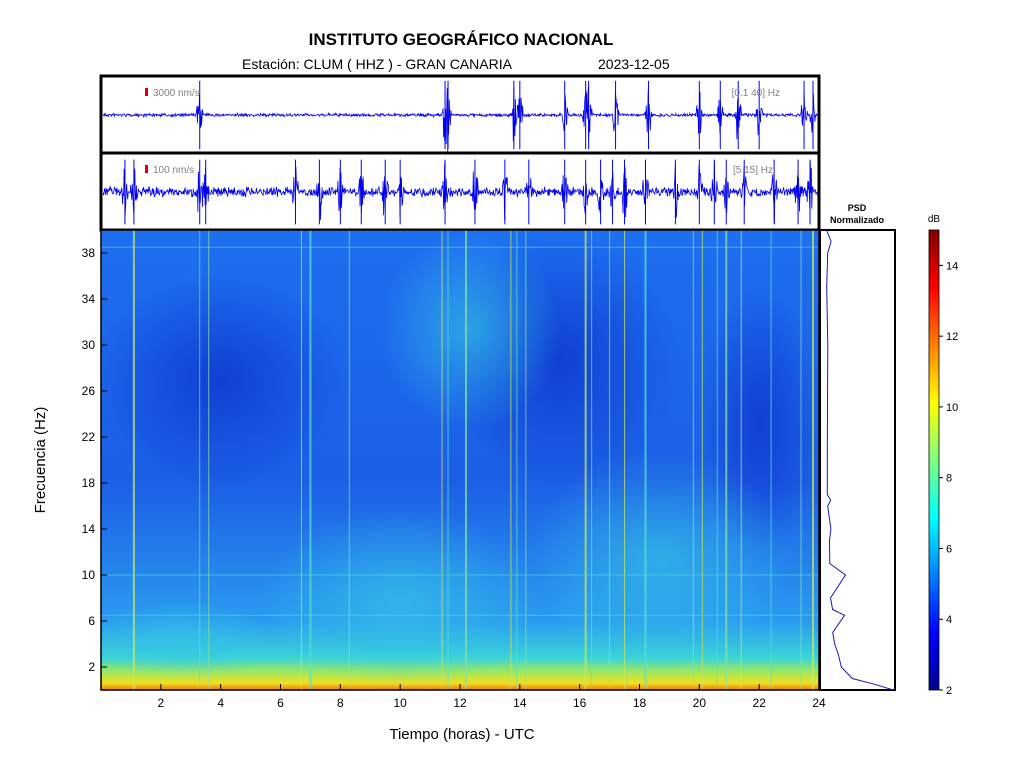  Describe the element at coordinates (952, 266) in the screenshot. I see `colorbar-tick-label: 14` at that location.